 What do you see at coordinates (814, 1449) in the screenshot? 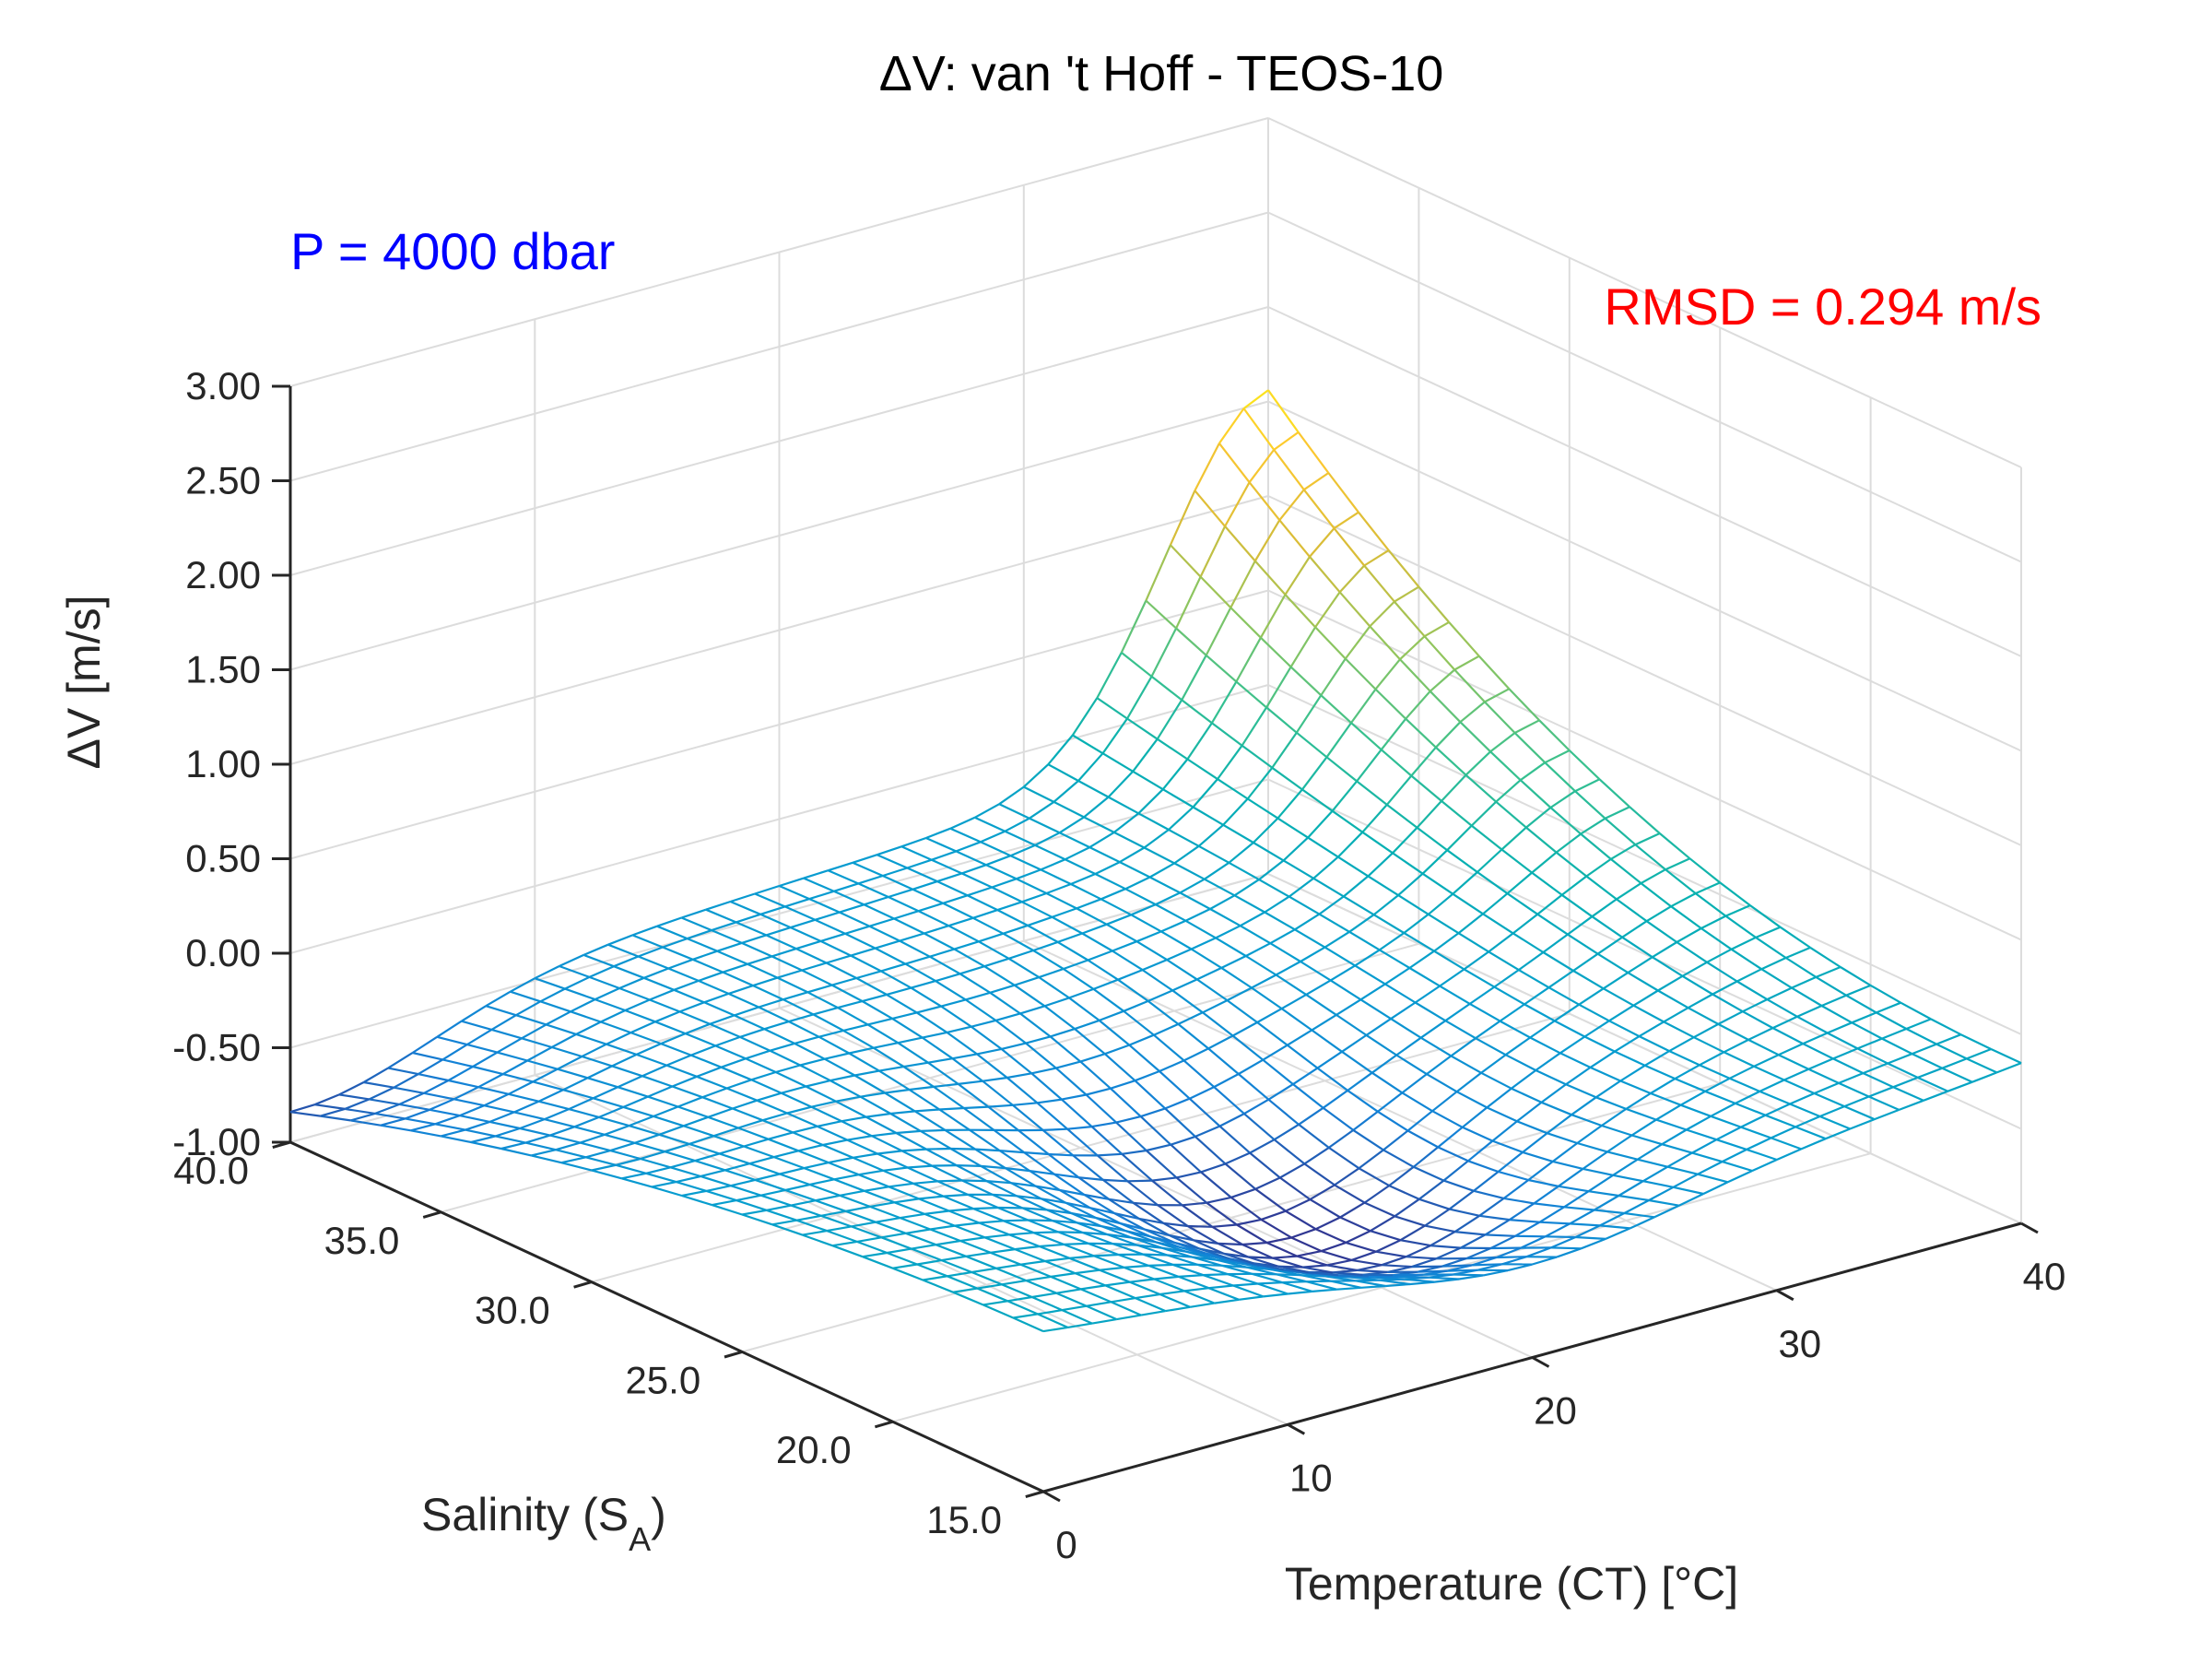
I see `sa-tick-label: 20.0` at bounding box center [814, 1449].